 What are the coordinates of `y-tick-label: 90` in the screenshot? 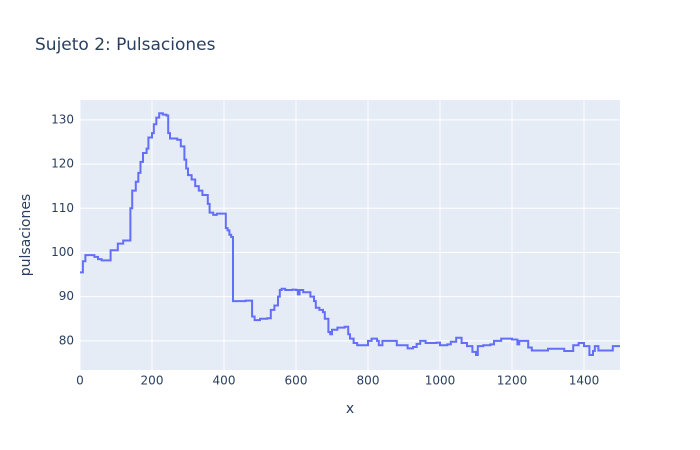 It's located at (66, 296).